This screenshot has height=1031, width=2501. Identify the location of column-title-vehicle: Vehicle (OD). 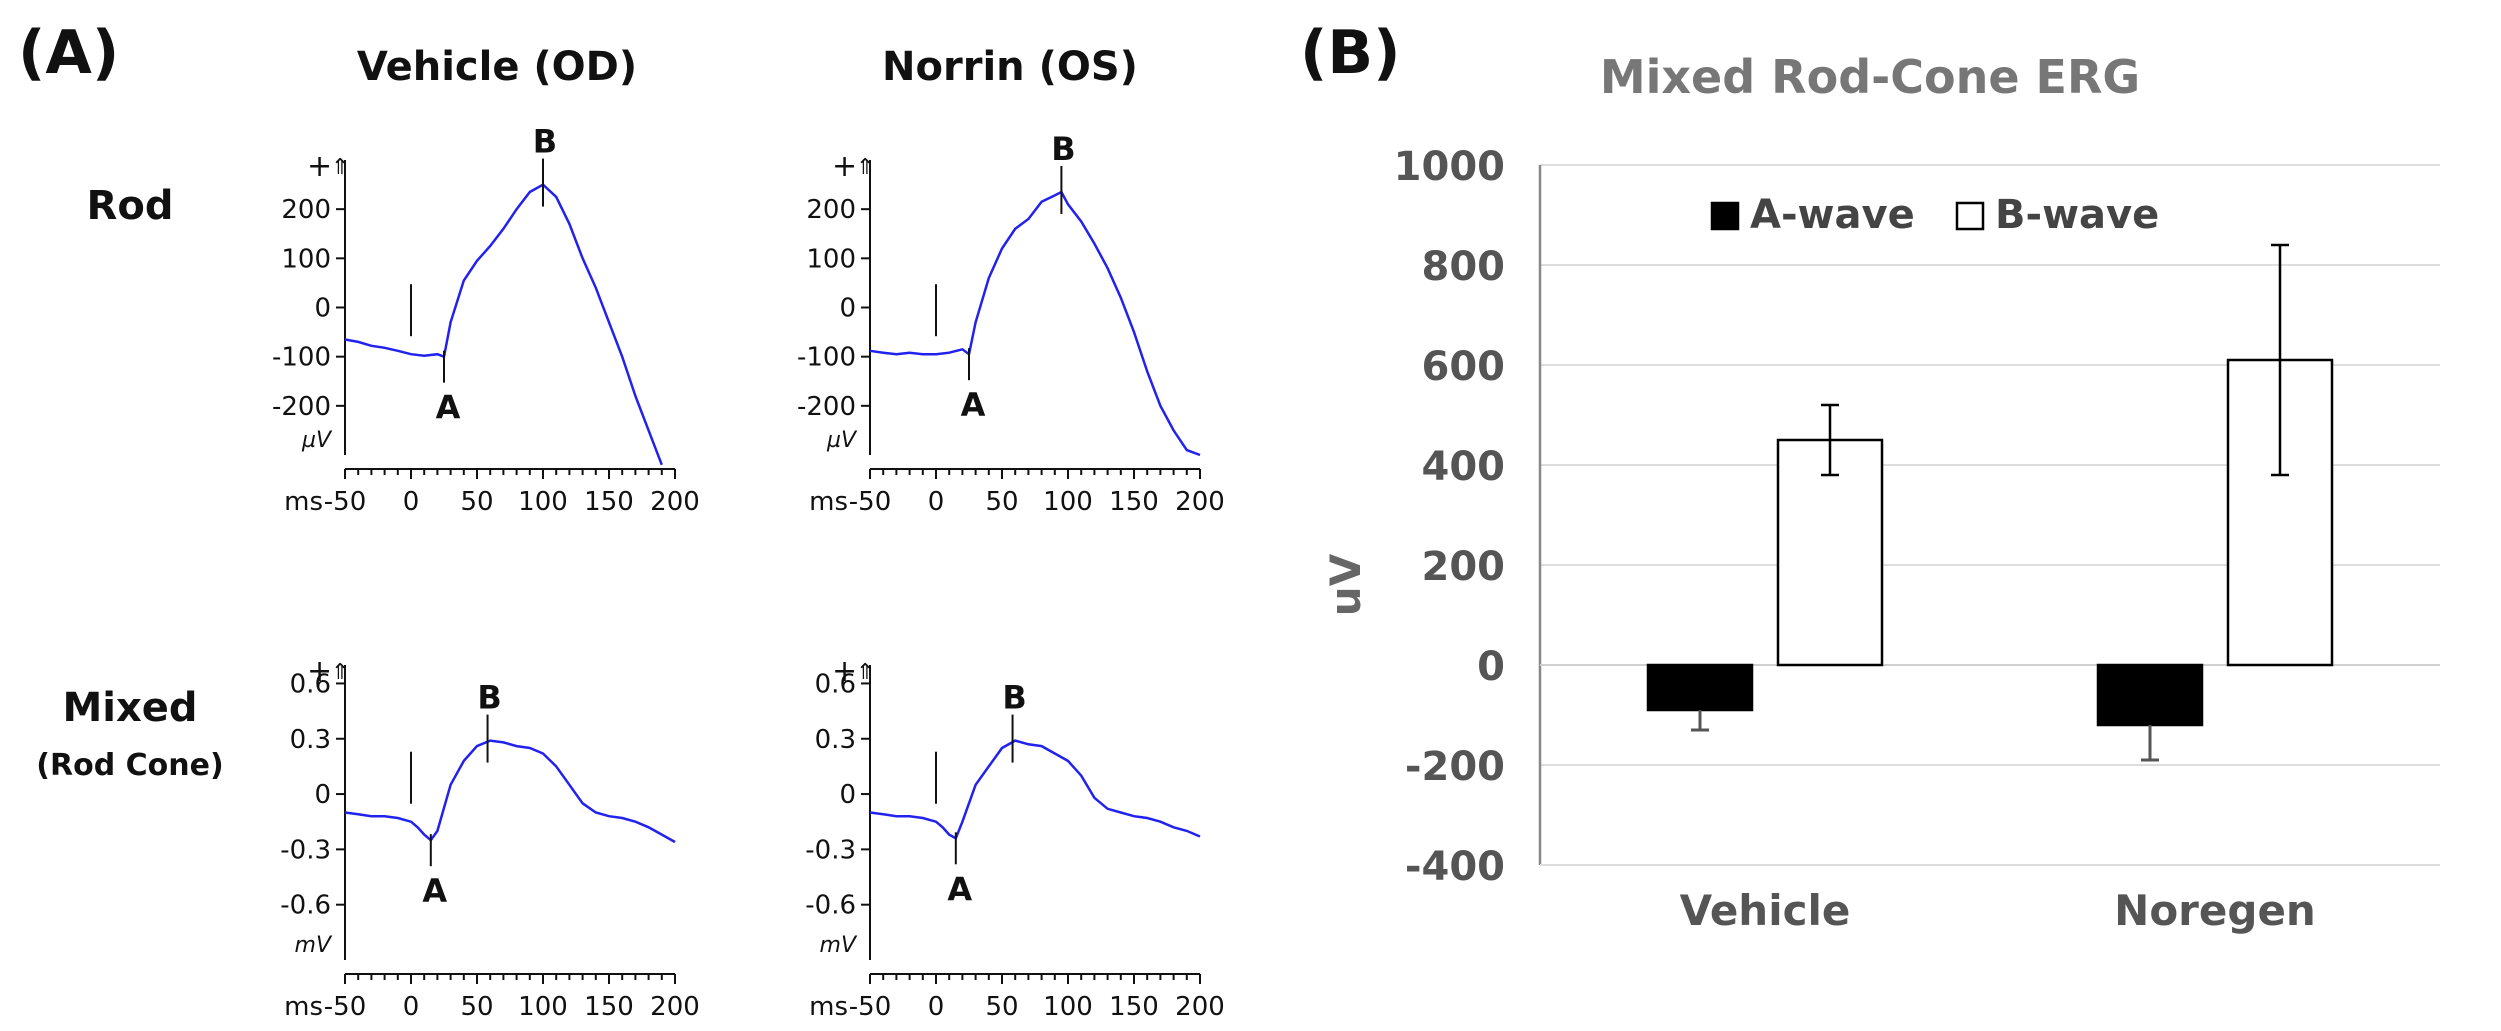
(497, 67).